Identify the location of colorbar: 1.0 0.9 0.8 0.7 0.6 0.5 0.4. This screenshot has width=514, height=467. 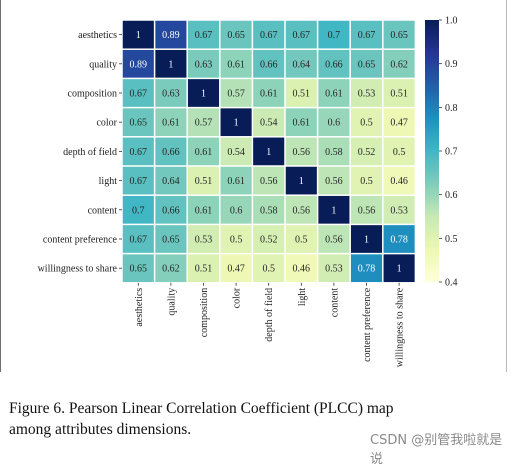
(441, 152).